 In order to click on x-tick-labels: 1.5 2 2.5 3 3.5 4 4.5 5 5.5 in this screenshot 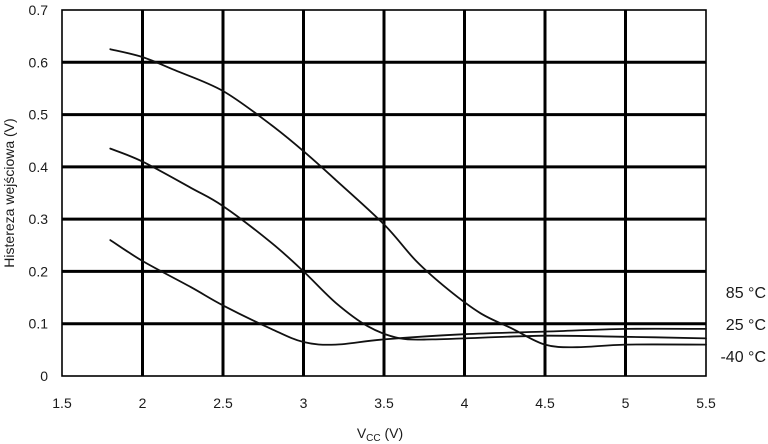, I will do `click(384, 403)`.